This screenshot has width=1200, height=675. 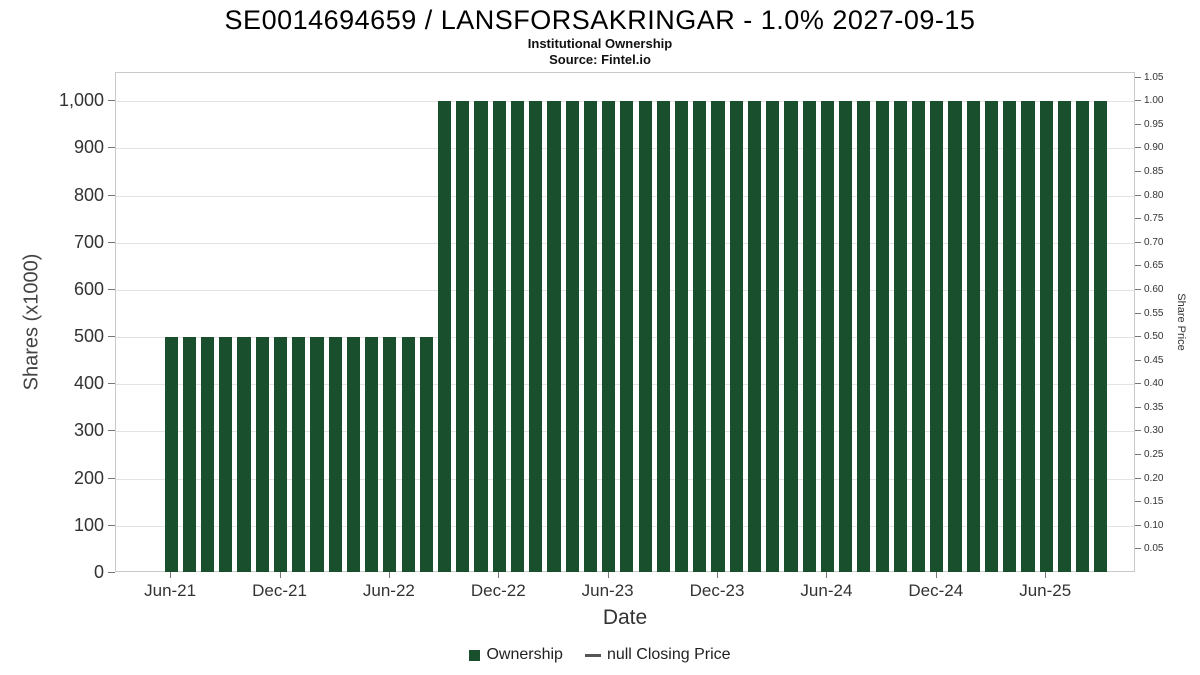 What do you see at coordinates (88, 524) in the screenshot?
I see `y-axis-left-tick-label: 100` at bounding box center [88, 524].